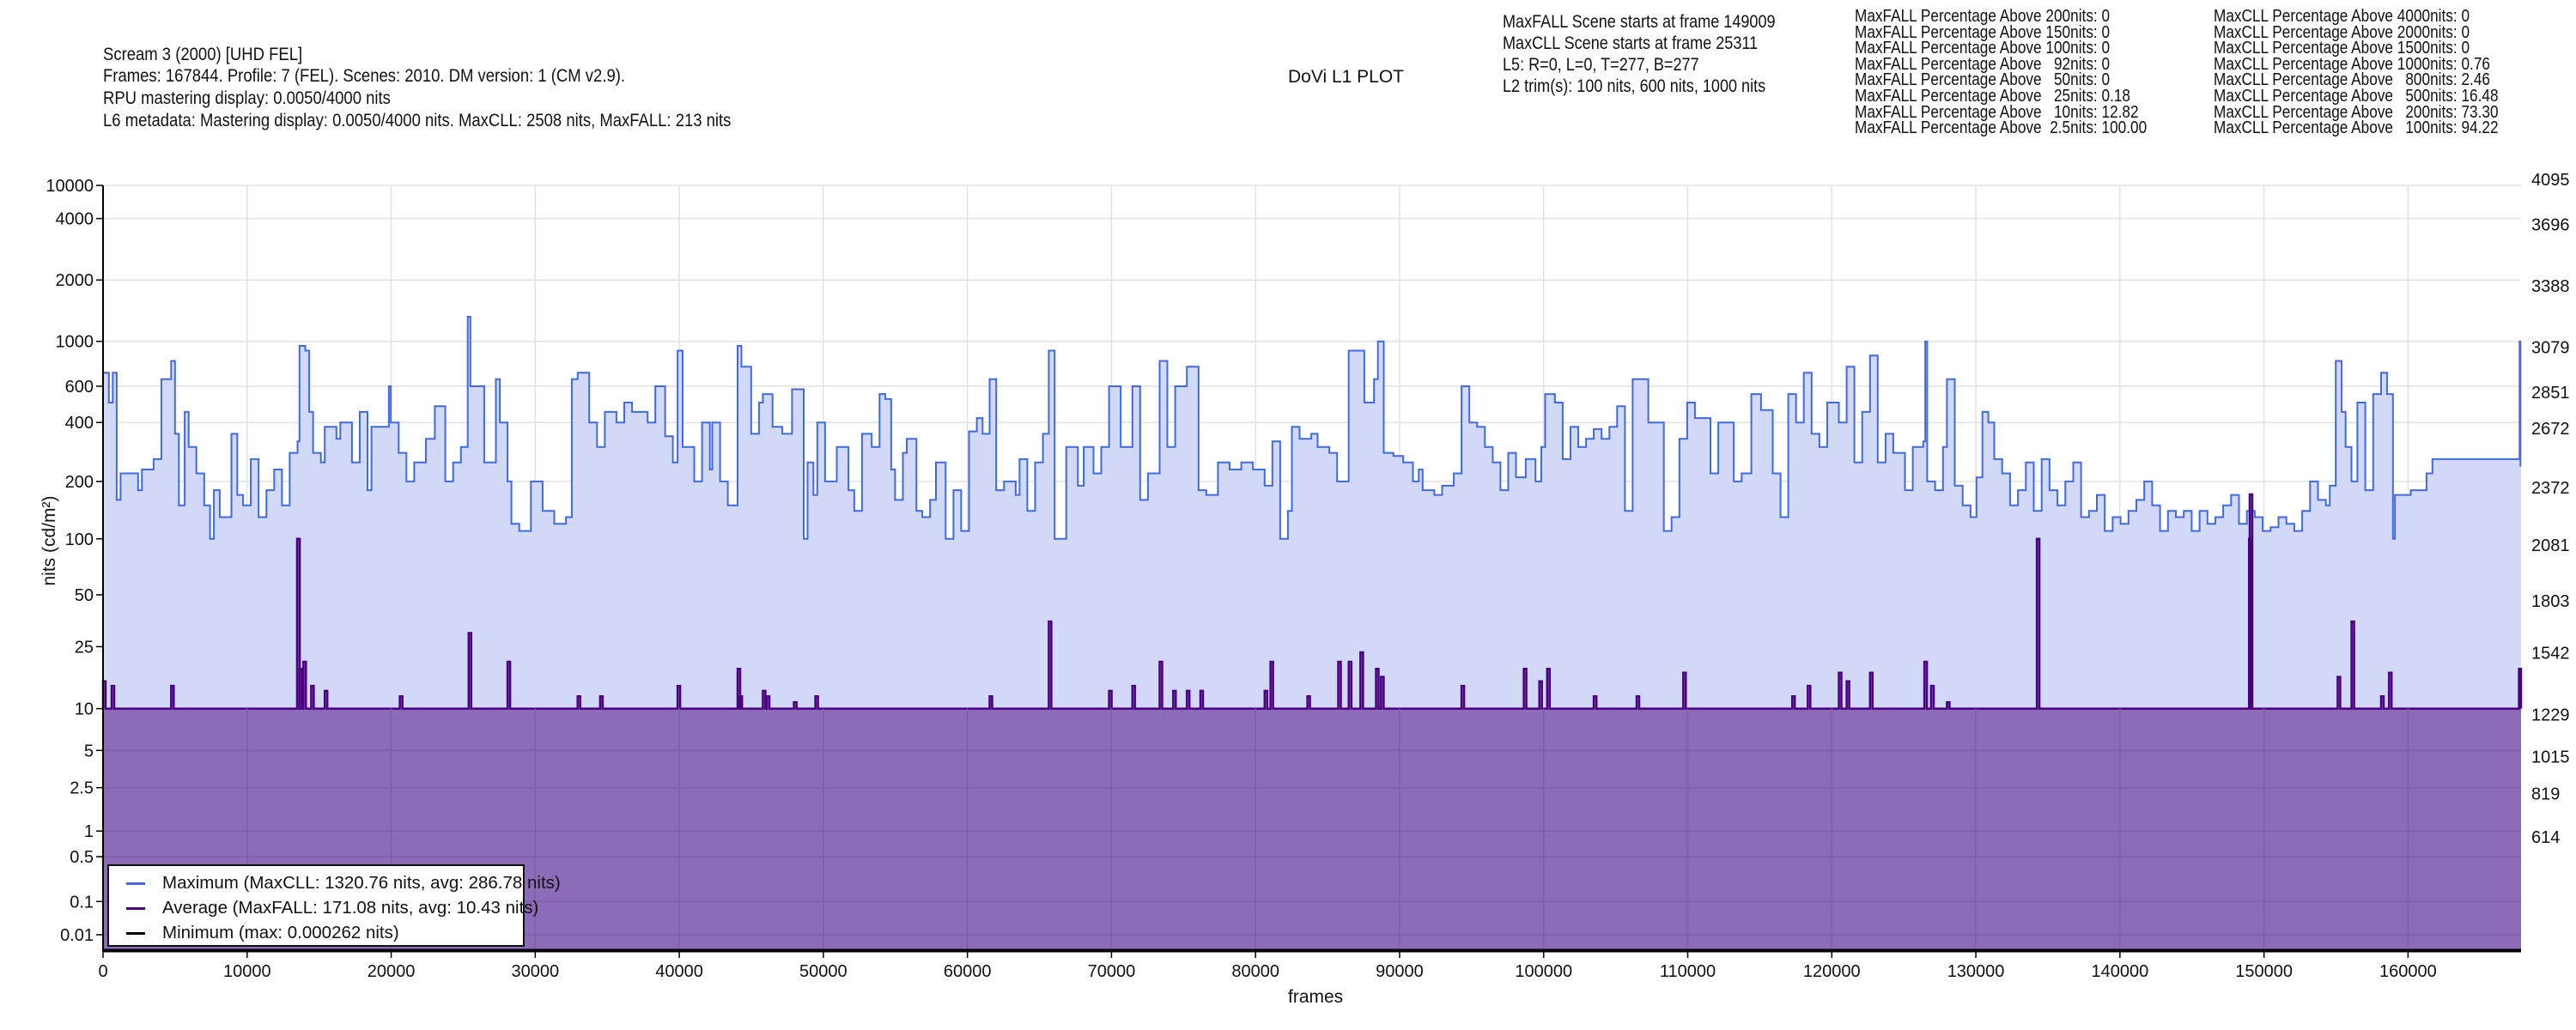  Describe the element at coordinates (79, 482) in the screenshot. I see `y-tick-label: 200` at that location.